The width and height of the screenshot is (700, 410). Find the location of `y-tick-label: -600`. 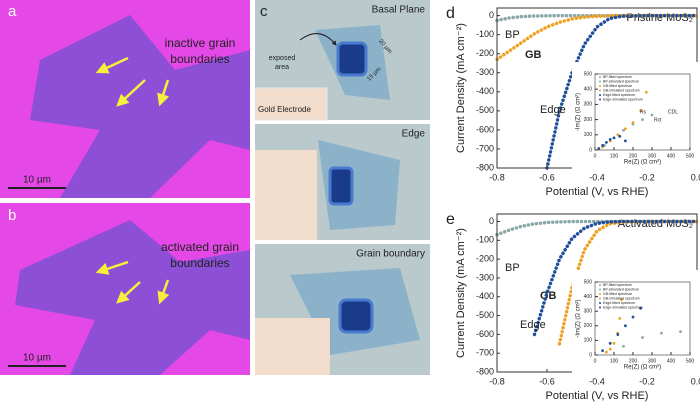

y-tick-label: -600 is located at coordinates (485, 334).